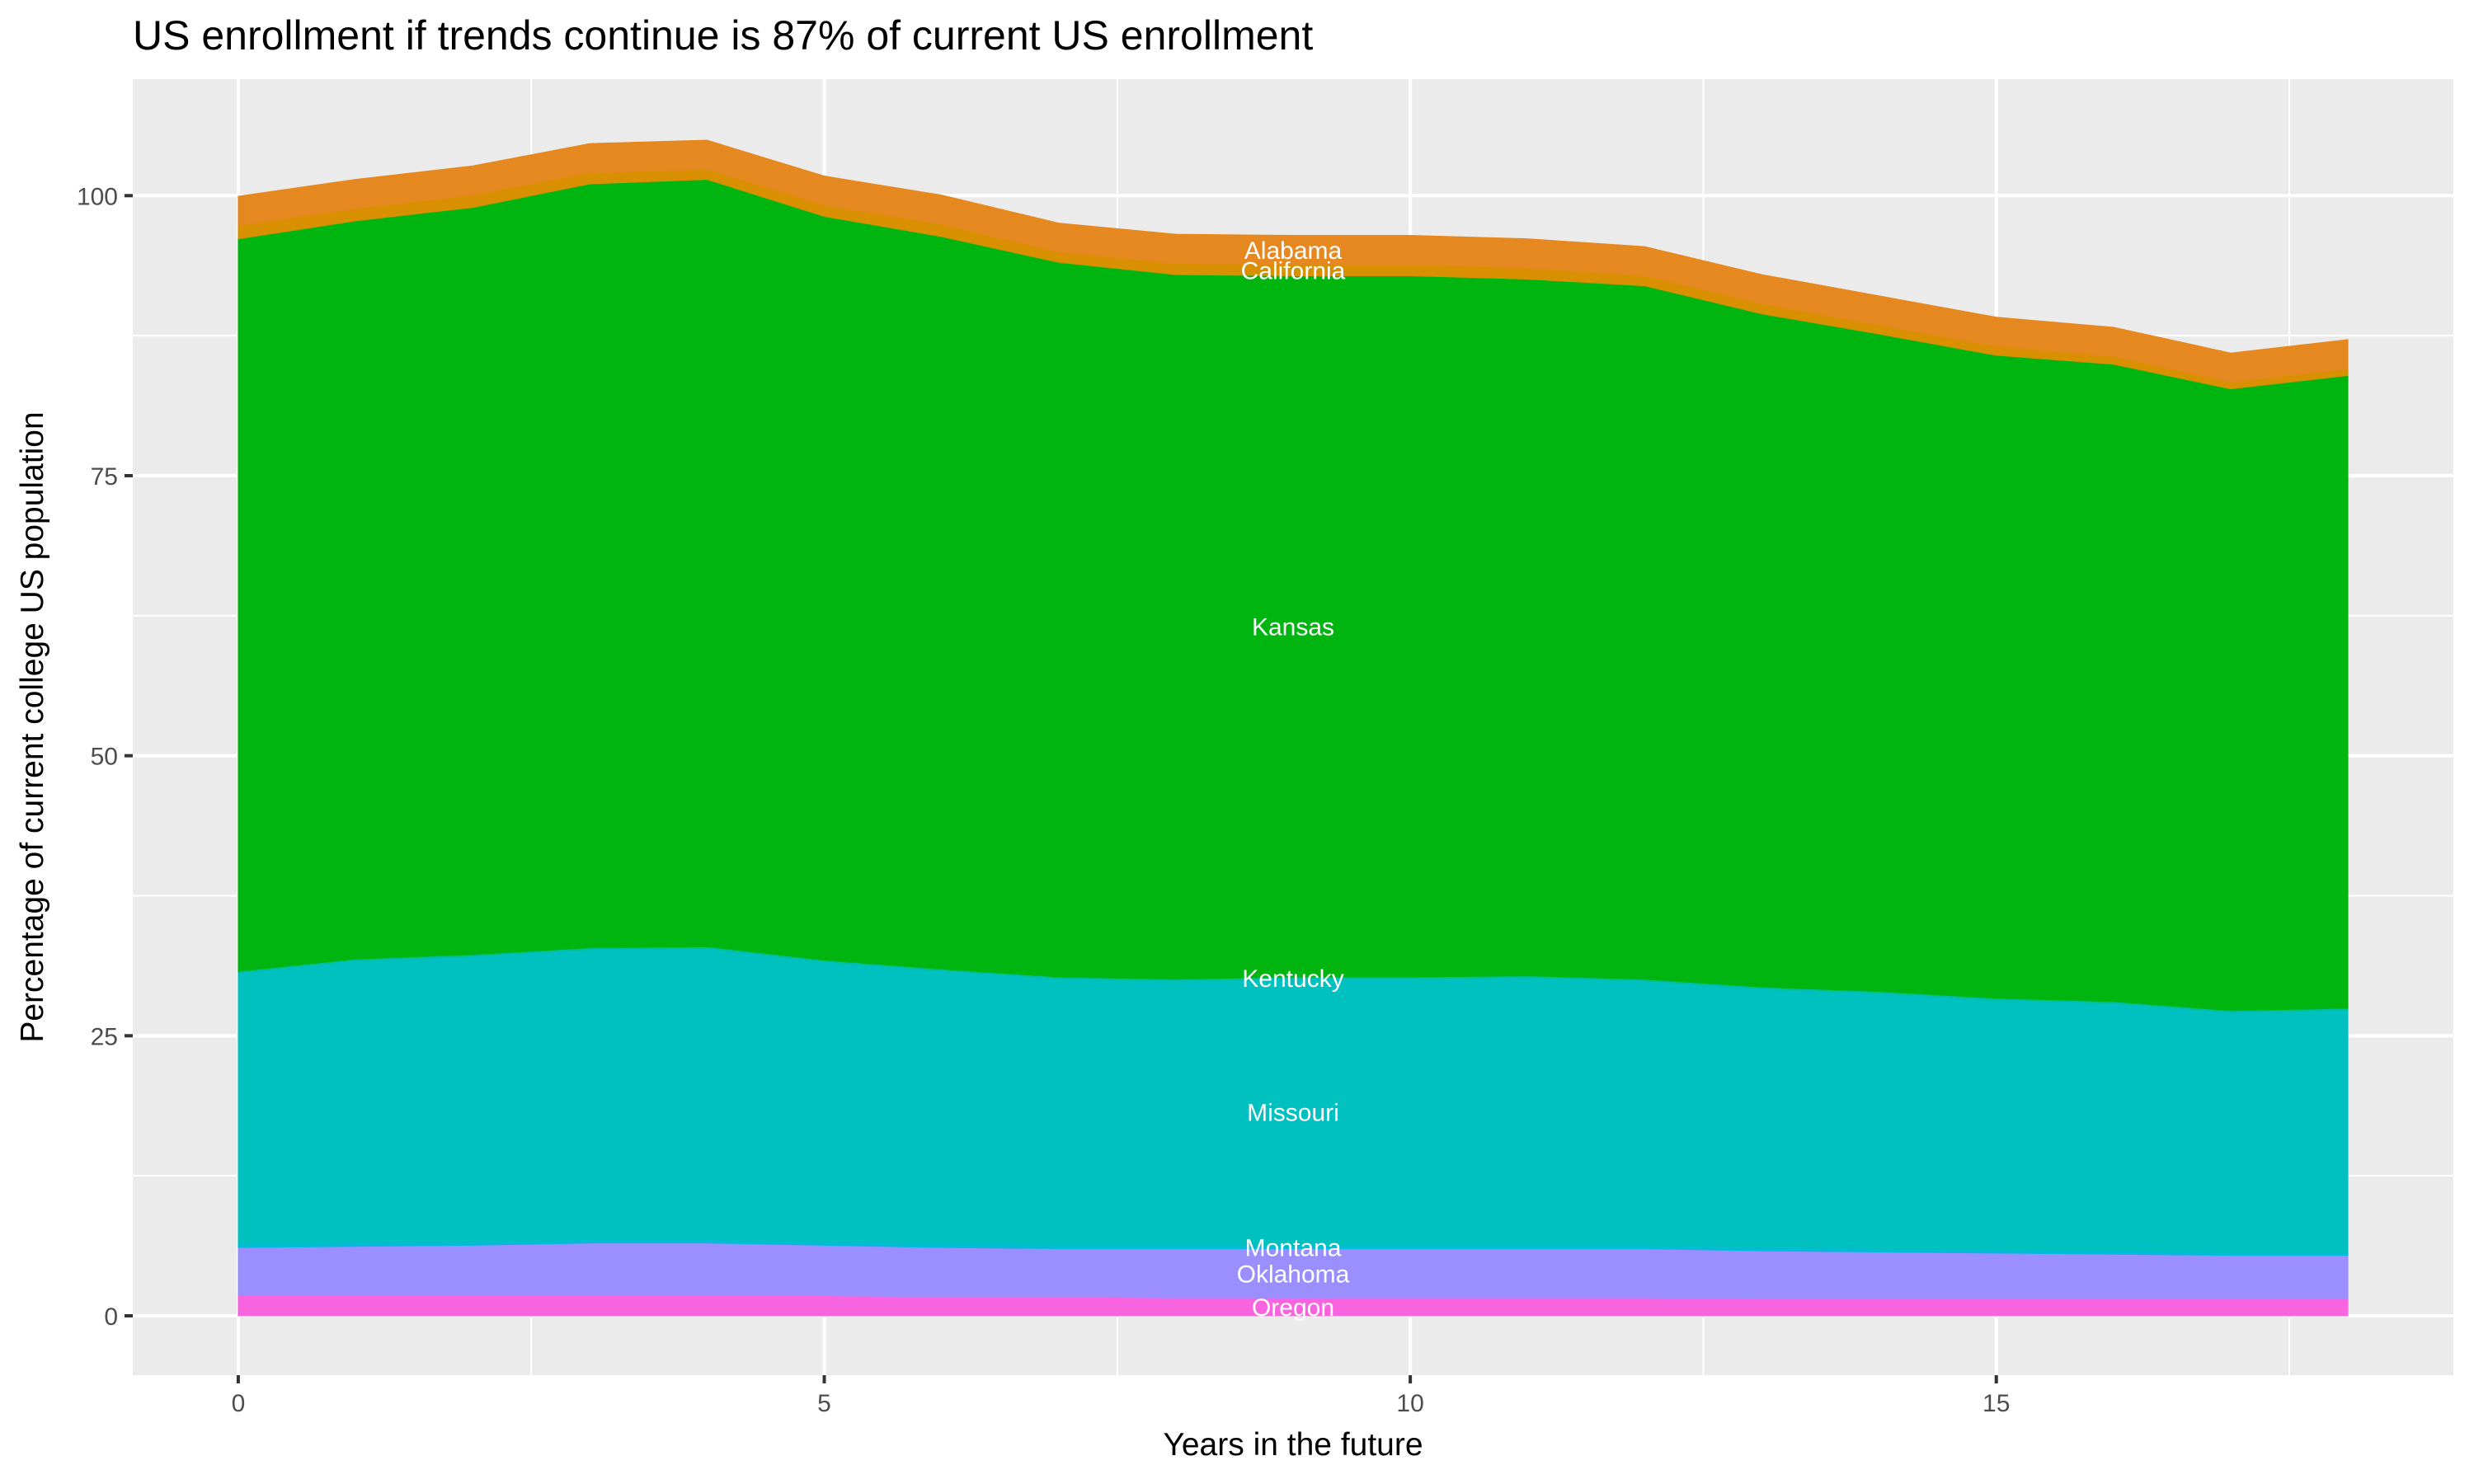 The height and width of the screenshot is (1484, 2474). Describe the element at coordinates (104, 477) in the screenshot. I see `y-tick-label: 75` at that location.